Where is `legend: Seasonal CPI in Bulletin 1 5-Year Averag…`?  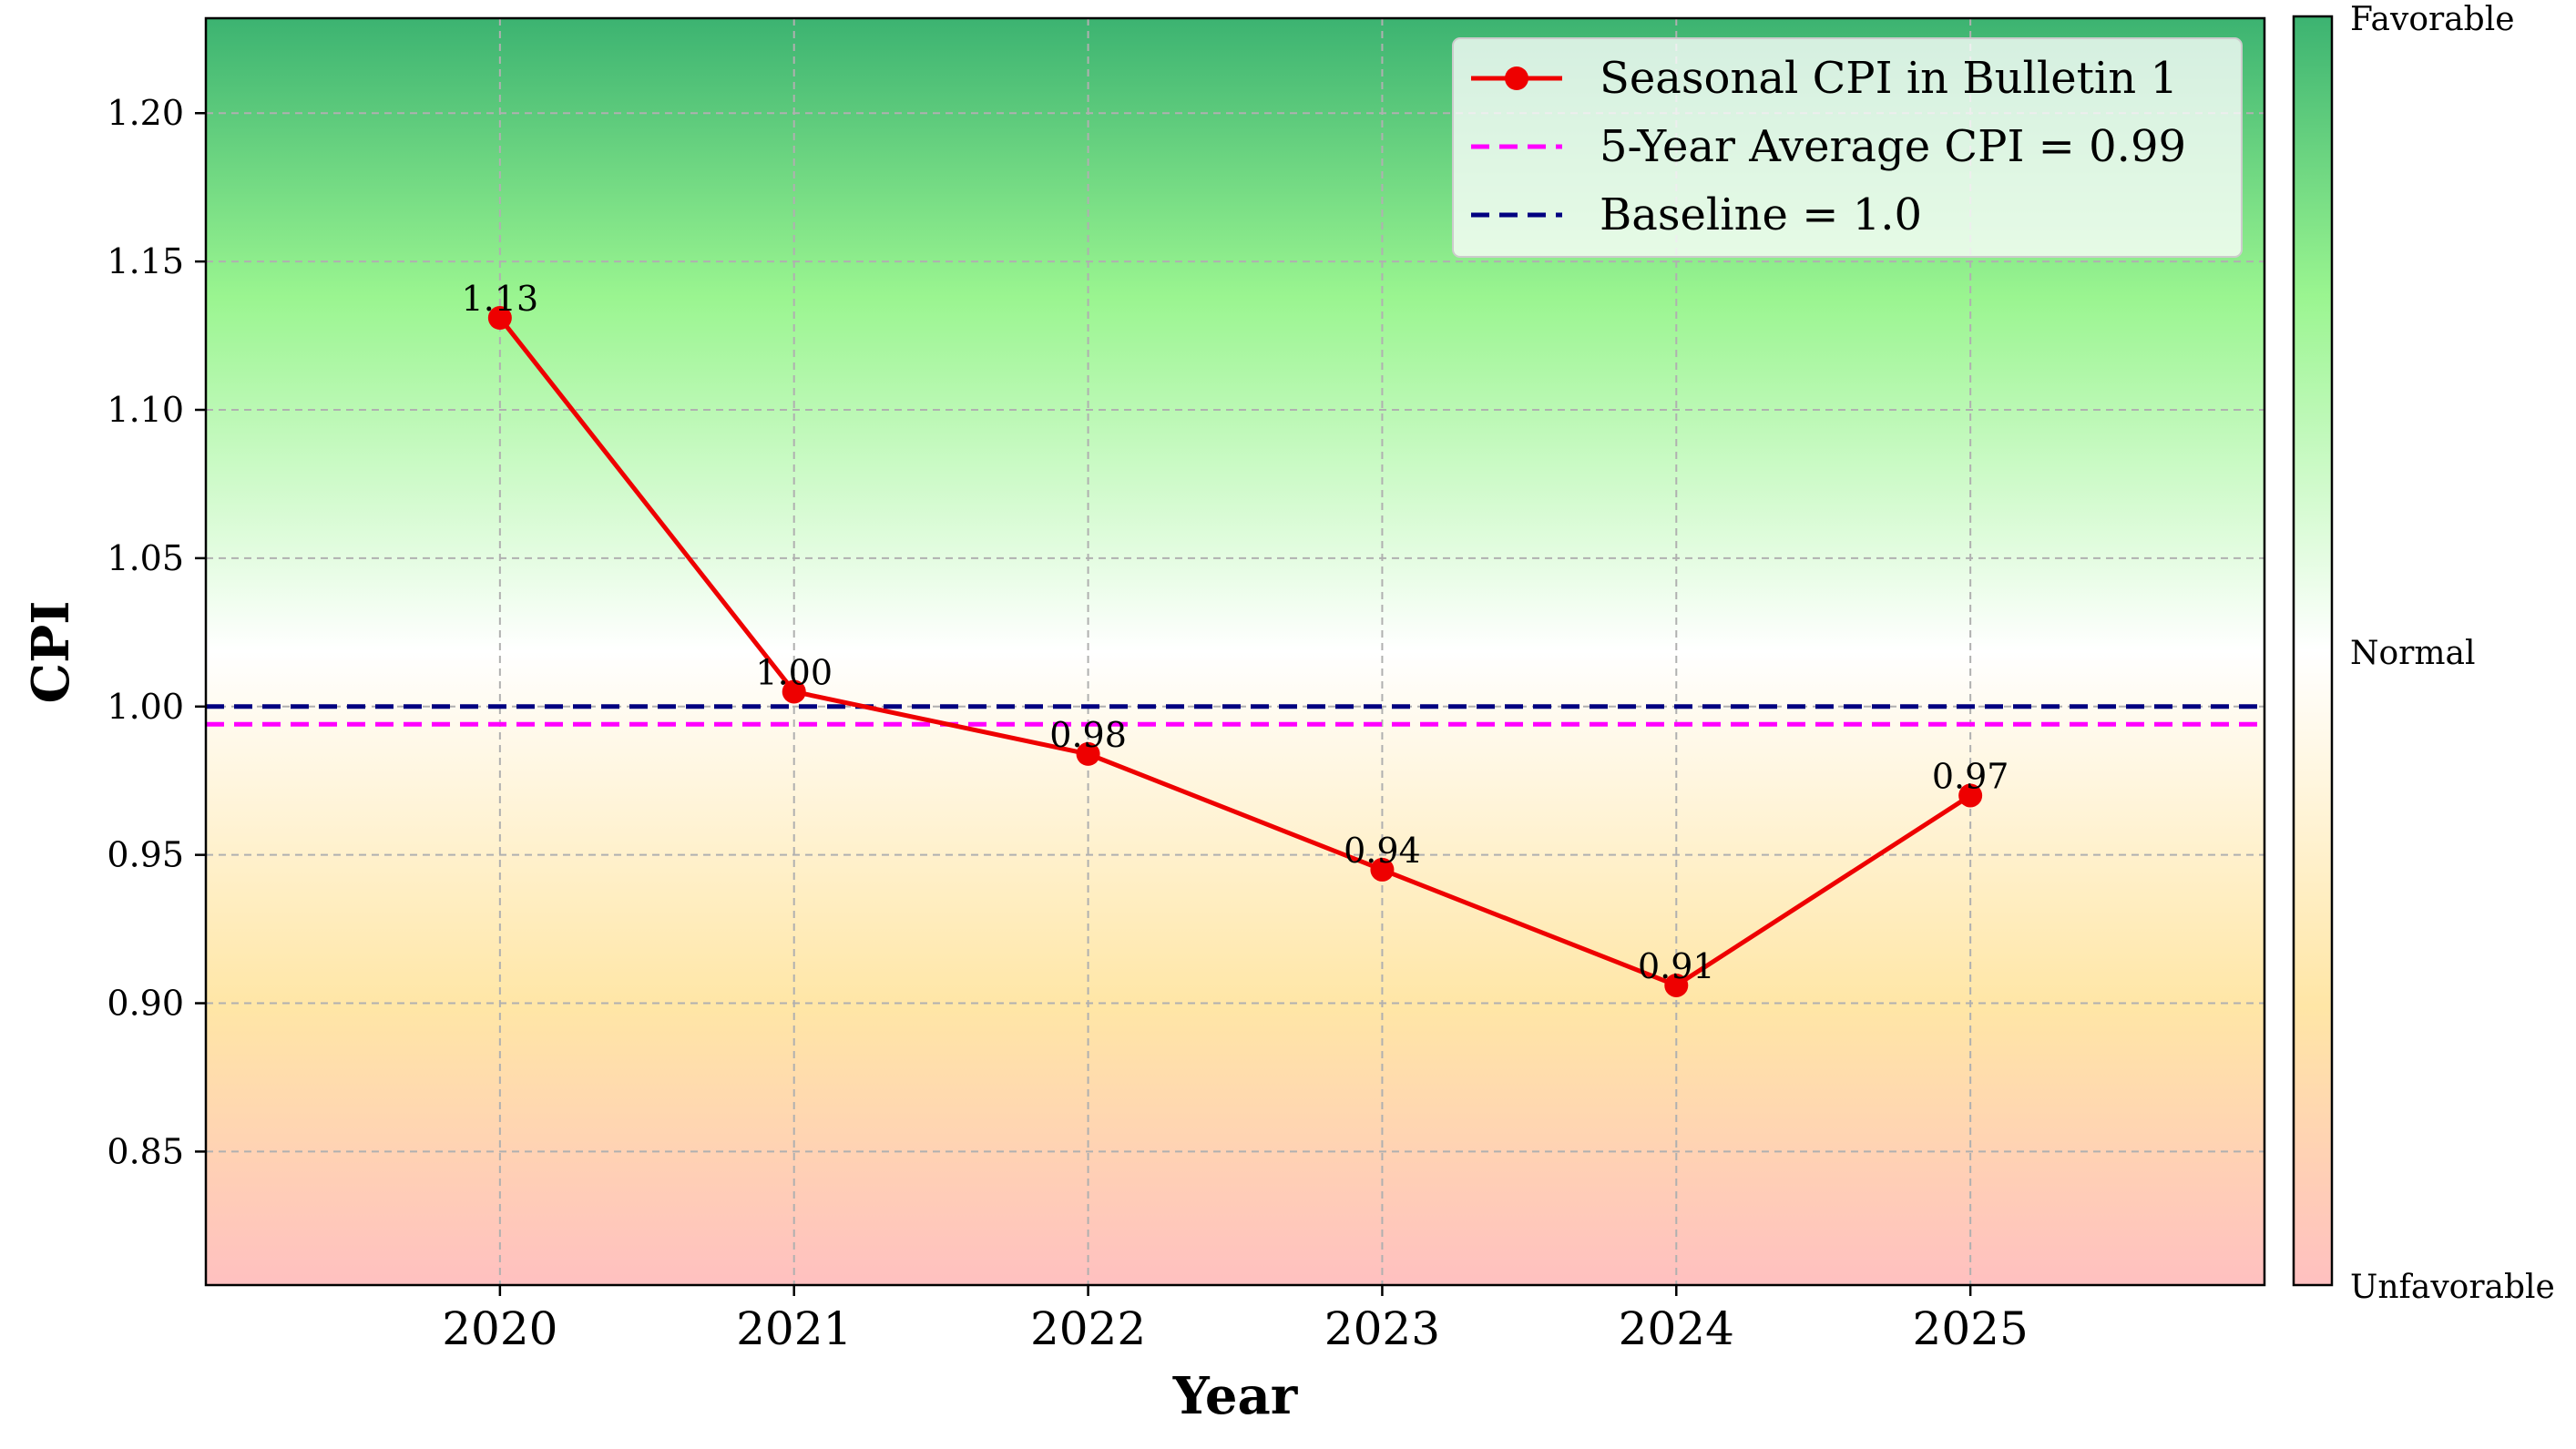 legend: Seasonal CPI in Bulletin 1 5-Year Averag… is located at coordinates (1848, 147).